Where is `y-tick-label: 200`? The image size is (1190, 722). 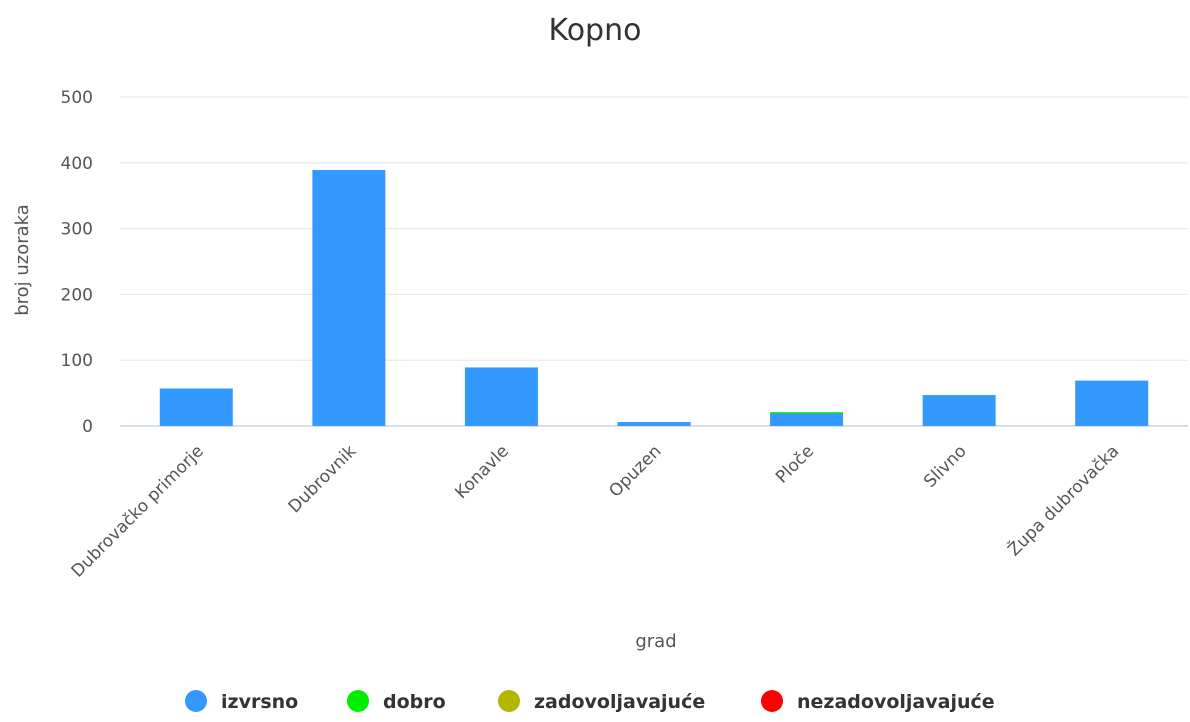 y-tick-label: 200 is located at coordinates (77, 295).